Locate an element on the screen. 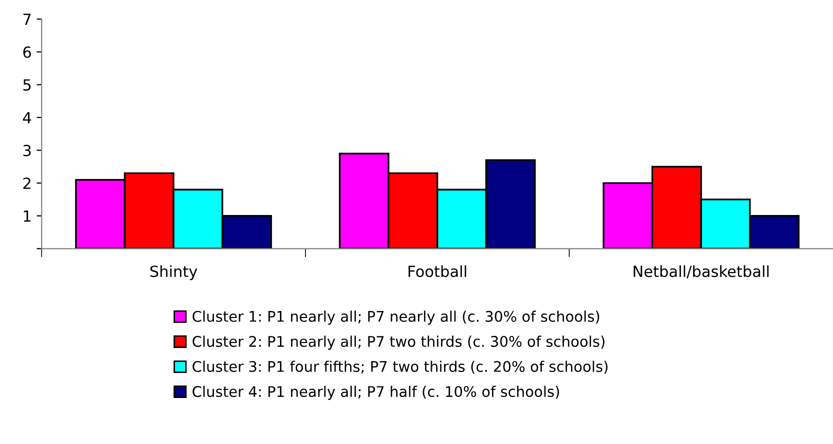 This screenshot has height=444, width=833. y-tick-label: 6 is located at coordinates (27, 52).